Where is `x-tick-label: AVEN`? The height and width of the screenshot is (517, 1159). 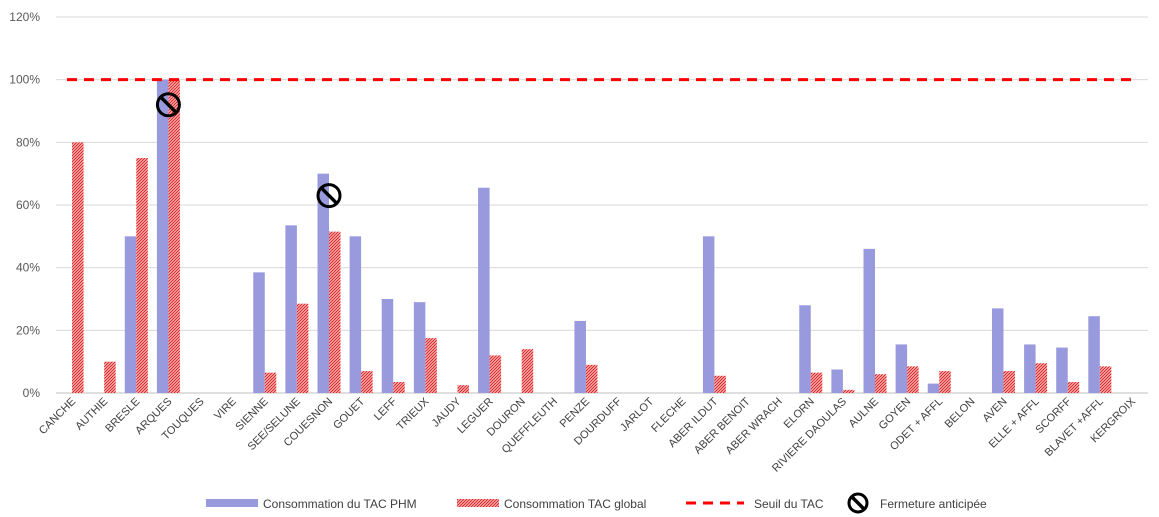 x-tick-label: AVEN is located at coordinates (995, 410).